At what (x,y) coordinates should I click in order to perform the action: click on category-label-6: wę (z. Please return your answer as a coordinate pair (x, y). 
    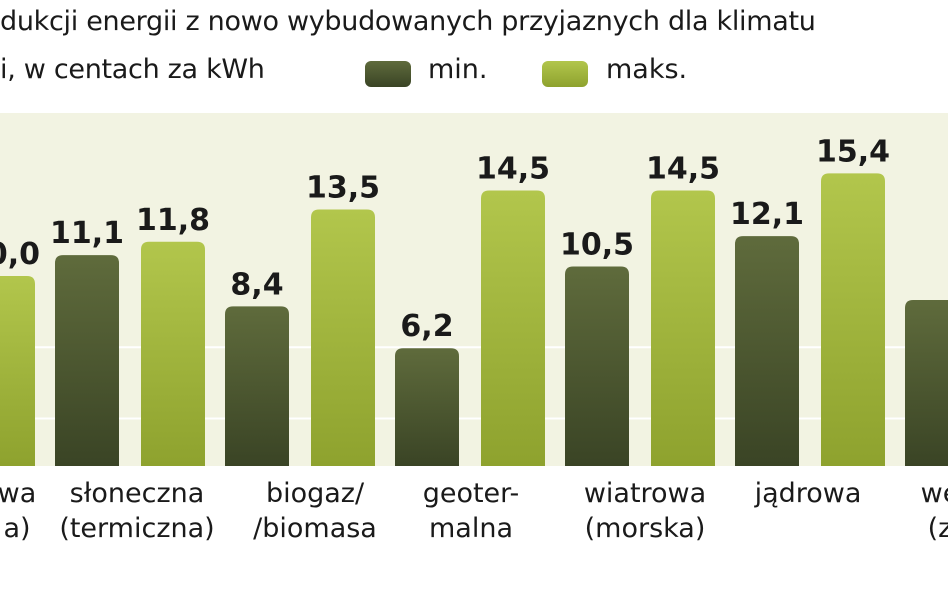
    Looking at the image, I should click on (934, 511).